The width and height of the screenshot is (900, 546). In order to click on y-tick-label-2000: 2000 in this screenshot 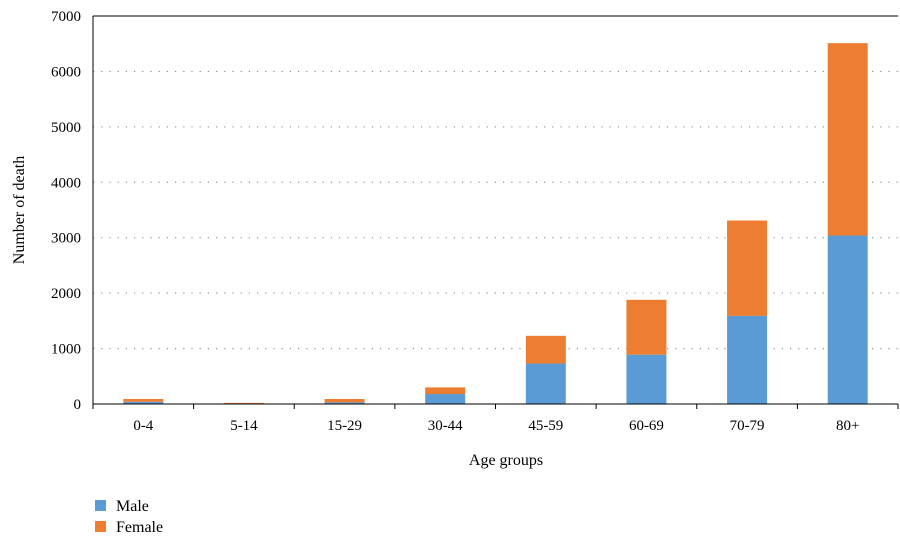, I will do `click(66, 294)`.